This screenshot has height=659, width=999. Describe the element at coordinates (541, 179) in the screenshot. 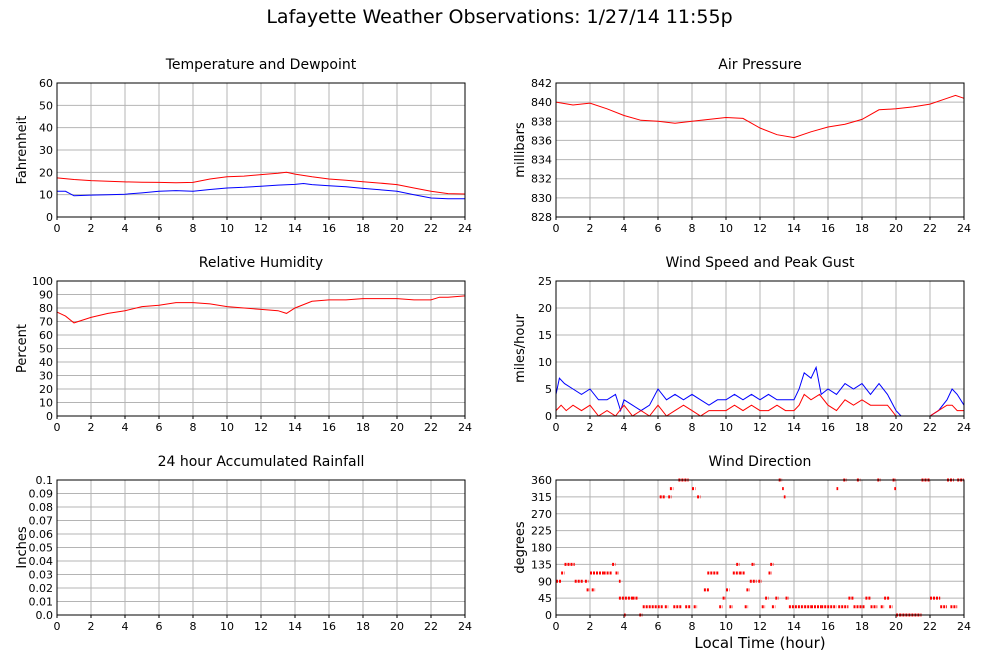

I see `y-tick-label: 832` at that location.